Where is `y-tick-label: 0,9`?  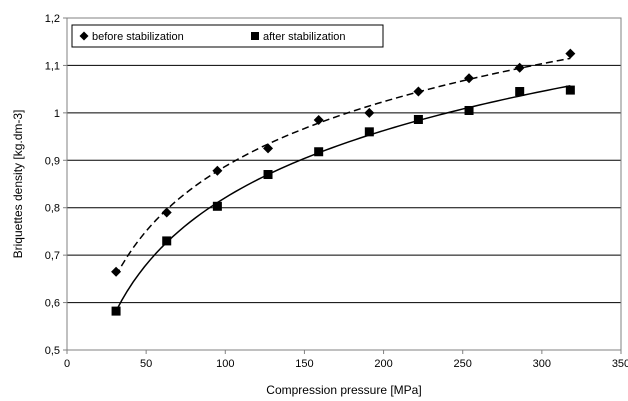 y-tick-label: 0,9 is located at coordinates (52, 161).